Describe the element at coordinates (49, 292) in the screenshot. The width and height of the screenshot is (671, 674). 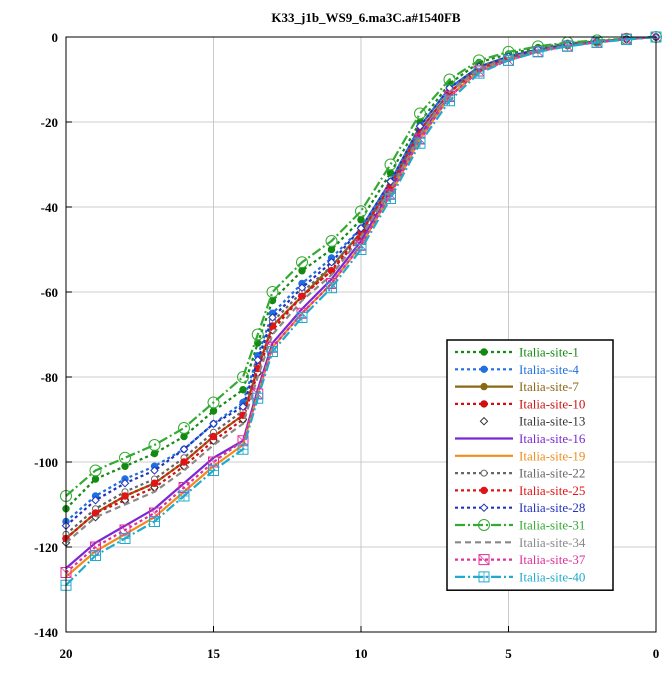
I see `y-tick-label: -60` at that location.